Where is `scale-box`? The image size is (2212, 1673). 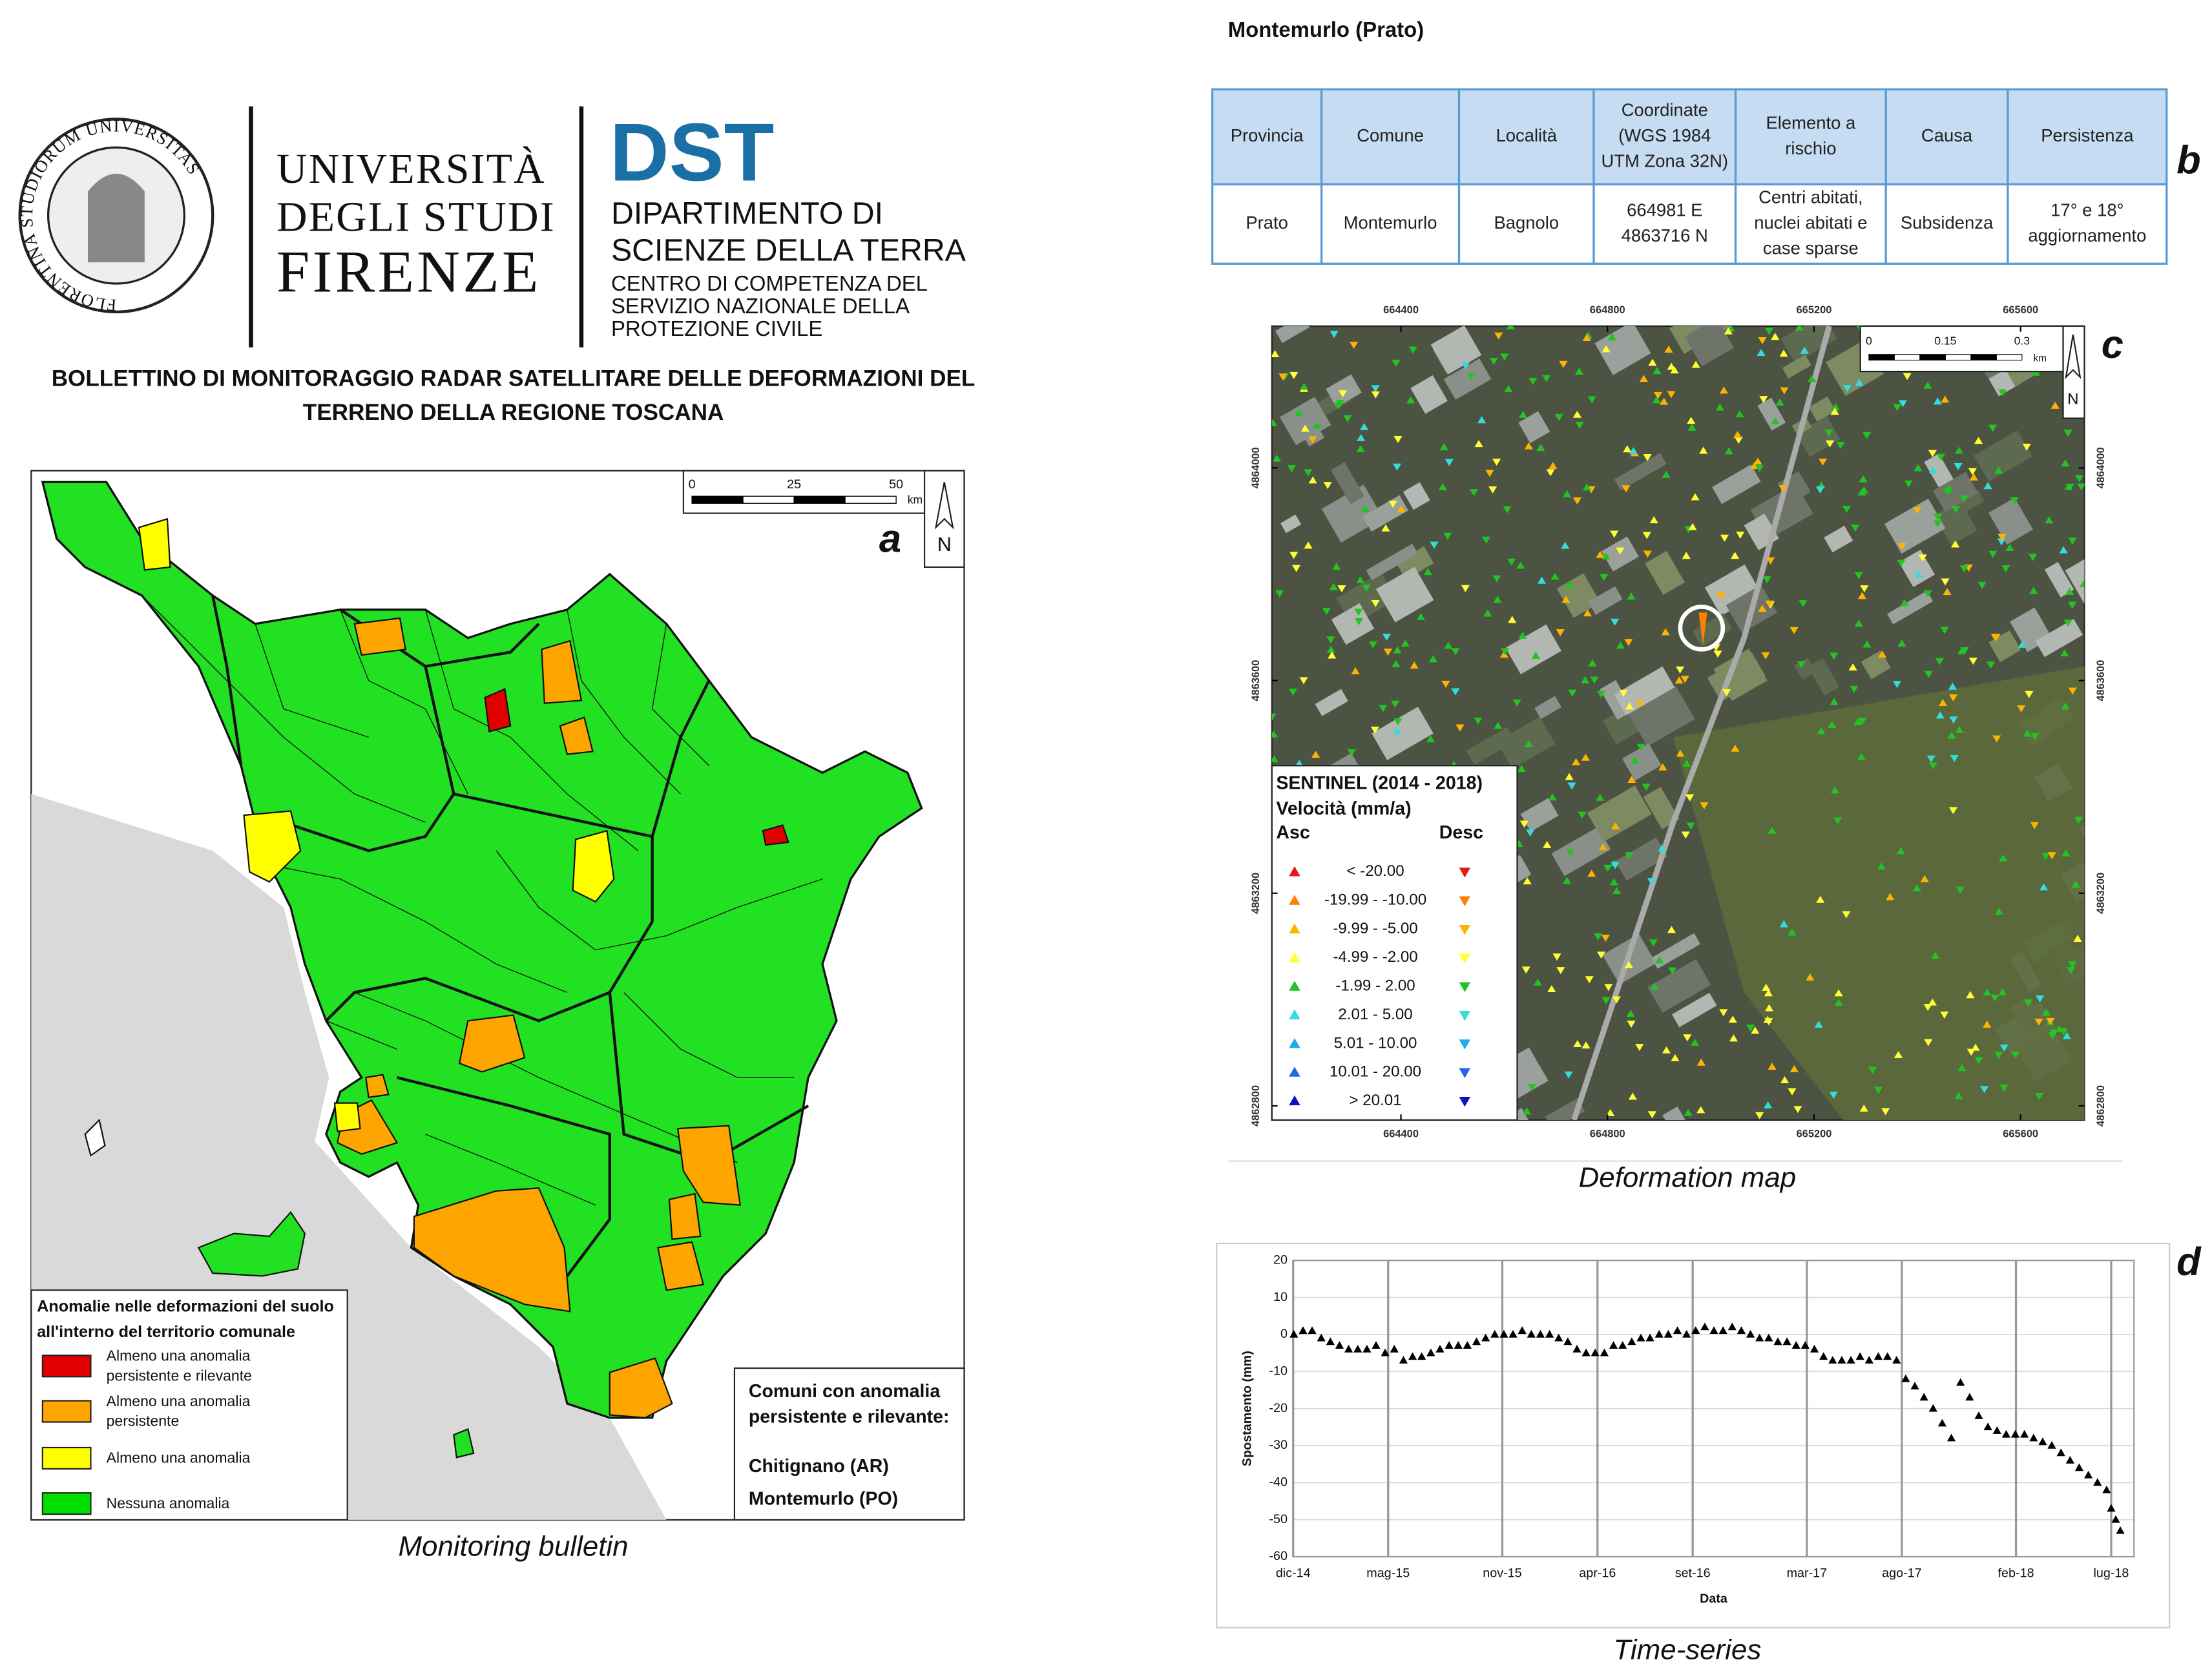
scale-box is located at coordinates (1961, 349).